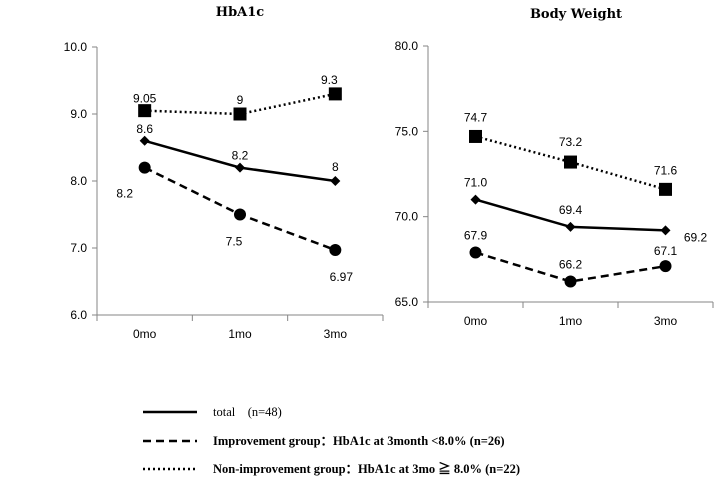  I want to click on weight-total-data-label: 69.4, so click(571, 210).